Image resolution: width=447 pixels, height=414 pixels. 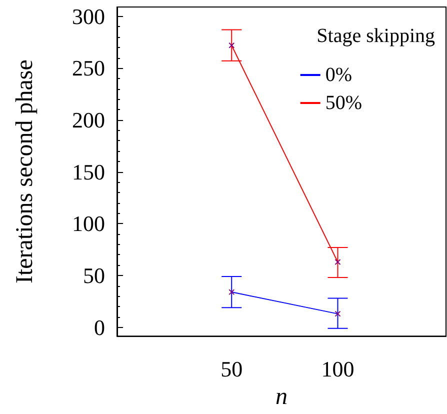 What do you see at coordinates (99, 327) in the screenshot?
I see `y-tick-label: 0` at bounding box center [99, 327].